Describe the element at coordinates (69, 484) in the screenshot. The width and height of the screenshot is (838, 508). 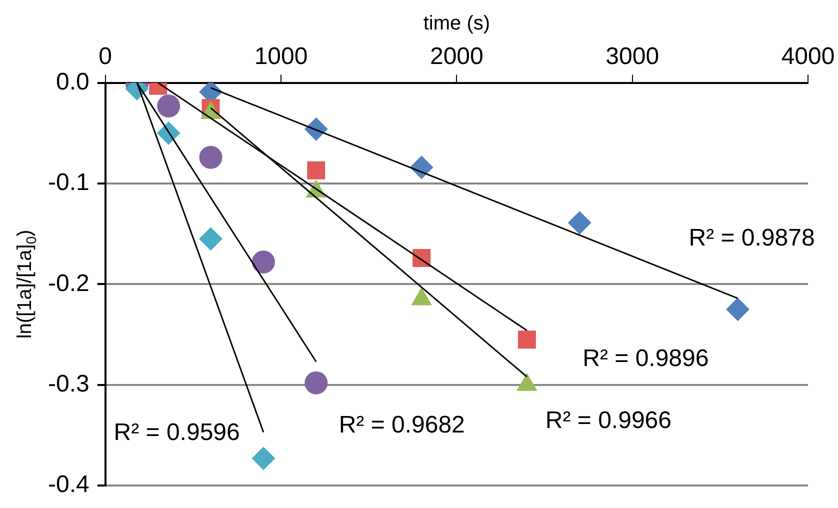
I see `y-tick-label: -0.4` at that location.